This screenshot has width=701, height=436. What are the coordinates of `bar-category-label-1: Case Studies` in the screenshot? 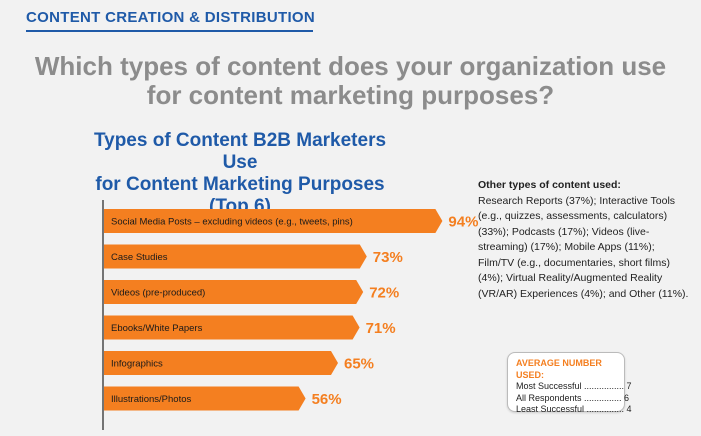 It's located at (139, 257).